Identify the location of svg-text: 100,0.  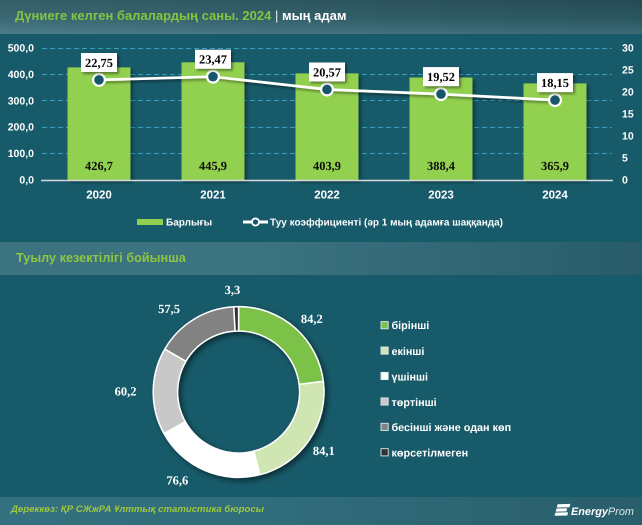
(21, 154).